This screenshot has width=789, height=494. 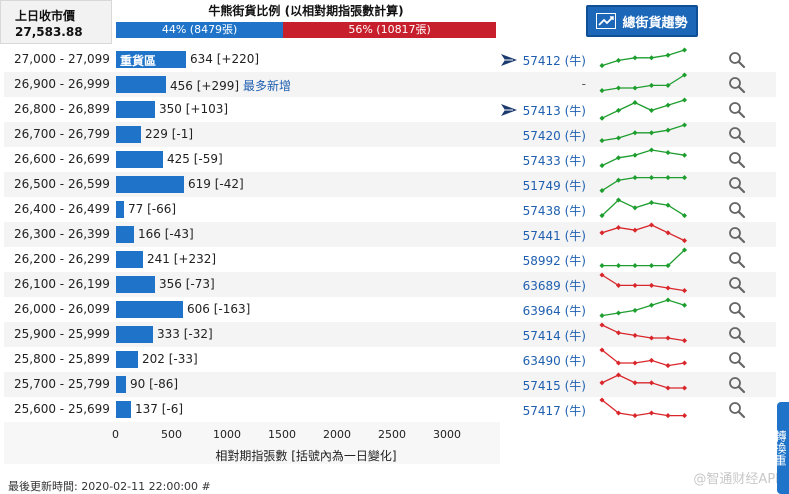 What do you see at coordinates (783, 448) in the screenshot?
I see `side-switch-tab: 轉換重` at bounding box center [783, 448].